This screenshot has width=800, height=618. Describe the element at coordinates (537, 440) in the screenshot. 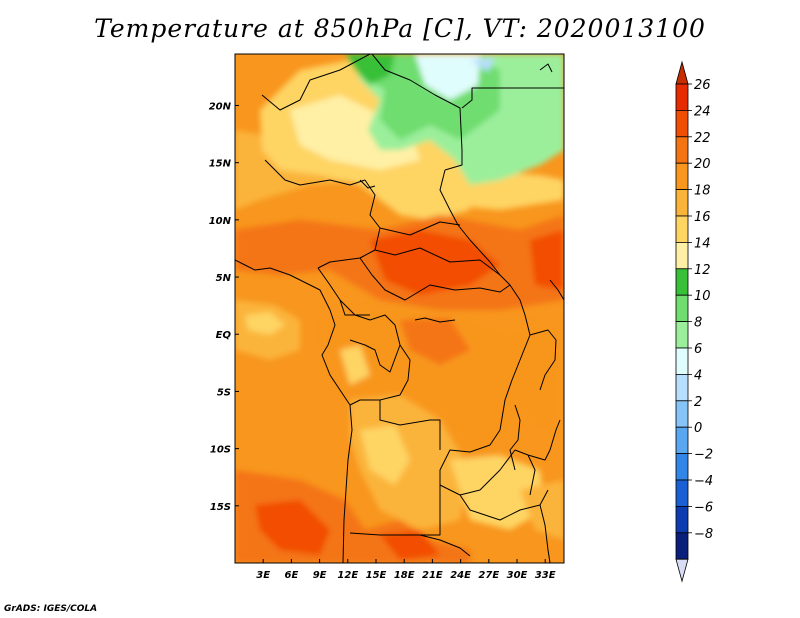

I see `border-tanzania-malawi` at that location.